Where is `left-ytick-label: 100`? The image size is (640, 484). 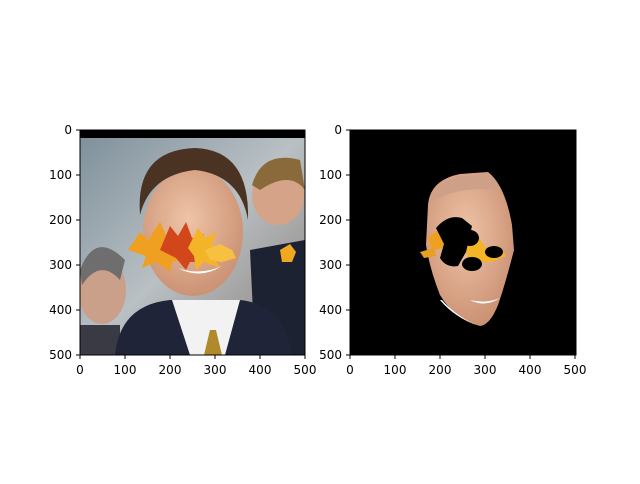
left-ytick-label: 100 is located at coordinates (60, 175).